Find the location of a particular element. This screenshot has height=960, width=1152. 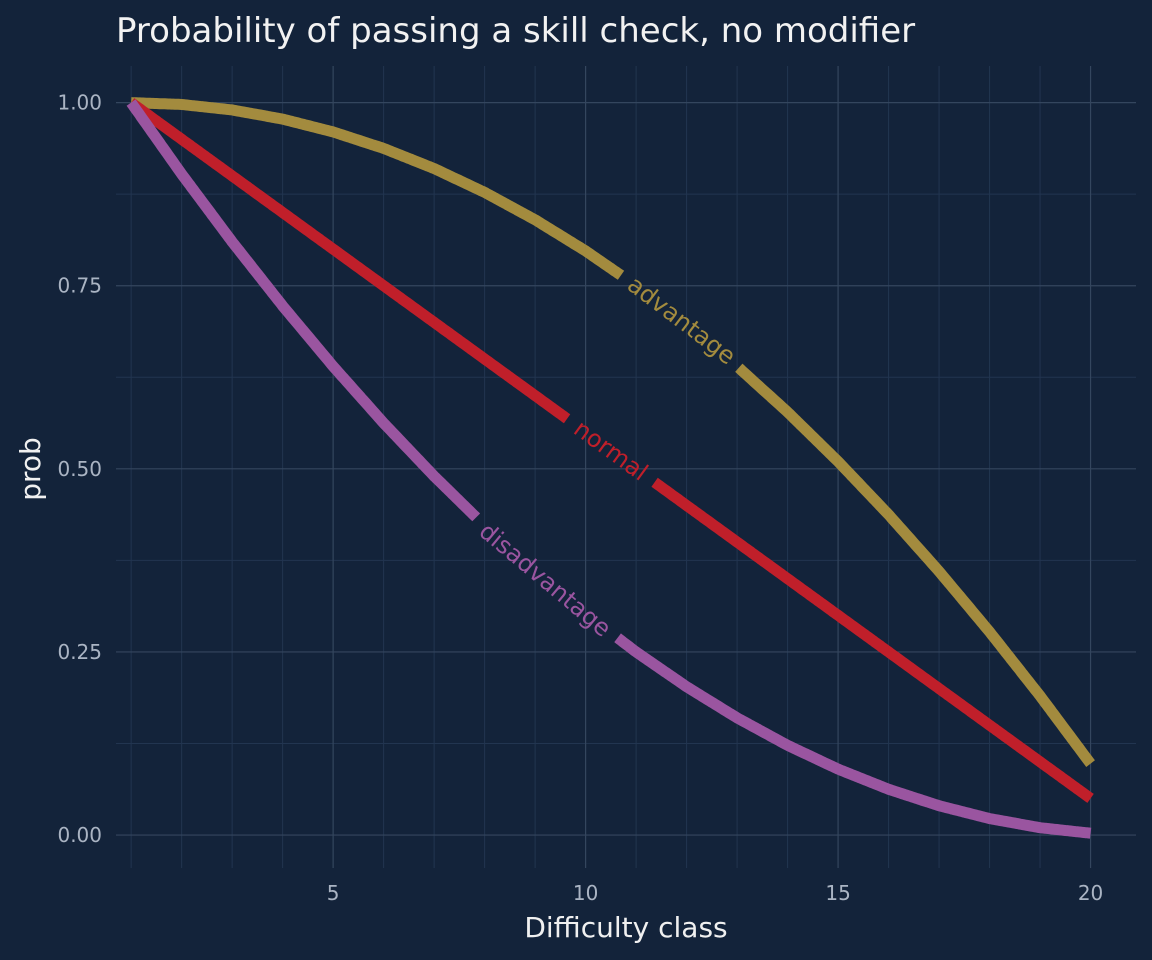

y-tick-label: 0.00 is located at coordinates (79, 835).